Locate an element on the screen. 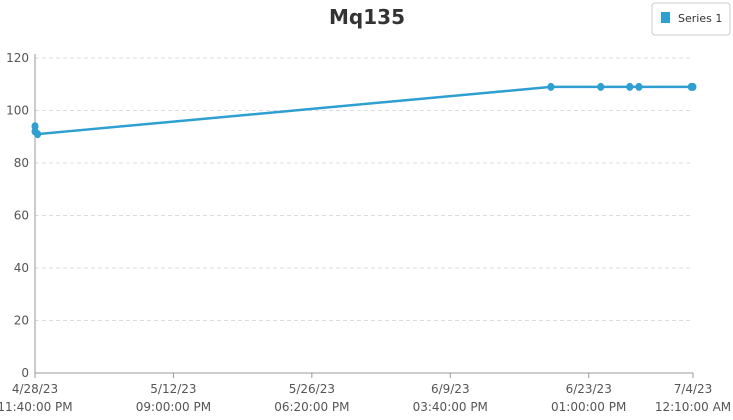  chart-title: Mq135 is located at coordinates (367, 17).